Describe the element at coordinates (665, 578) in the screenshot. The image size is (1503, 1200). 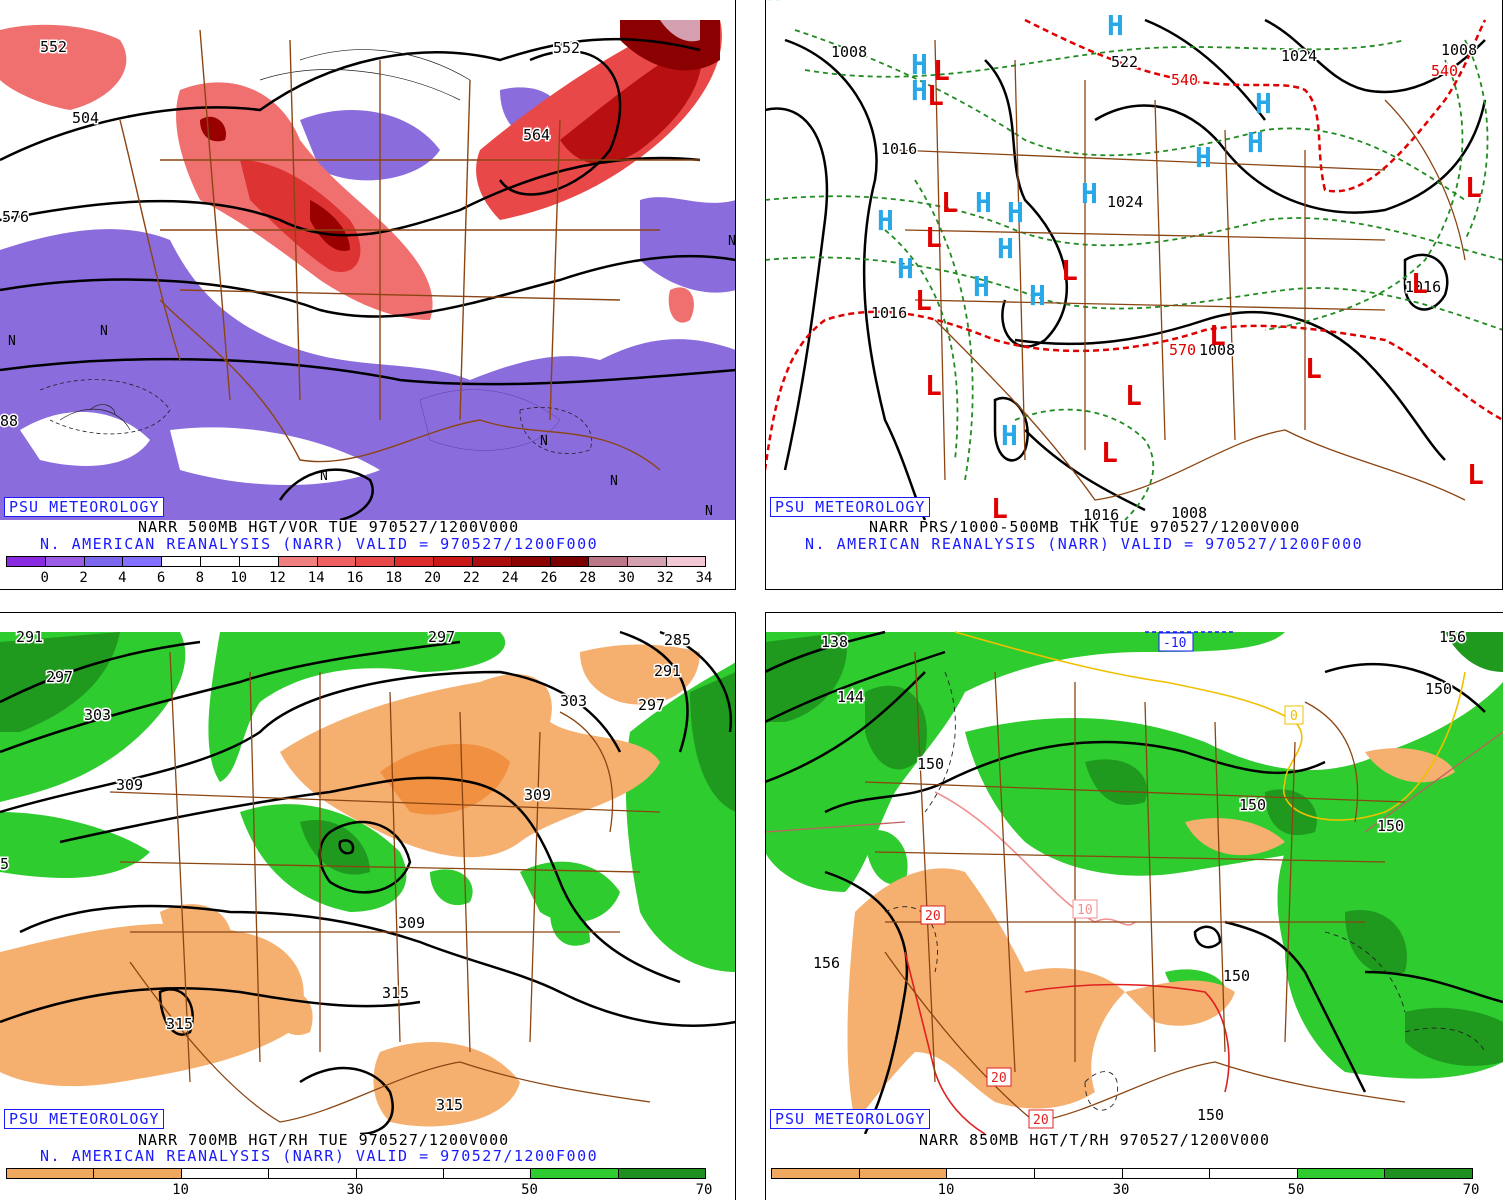
I see `colorbar-tick-label: 32` at that location.